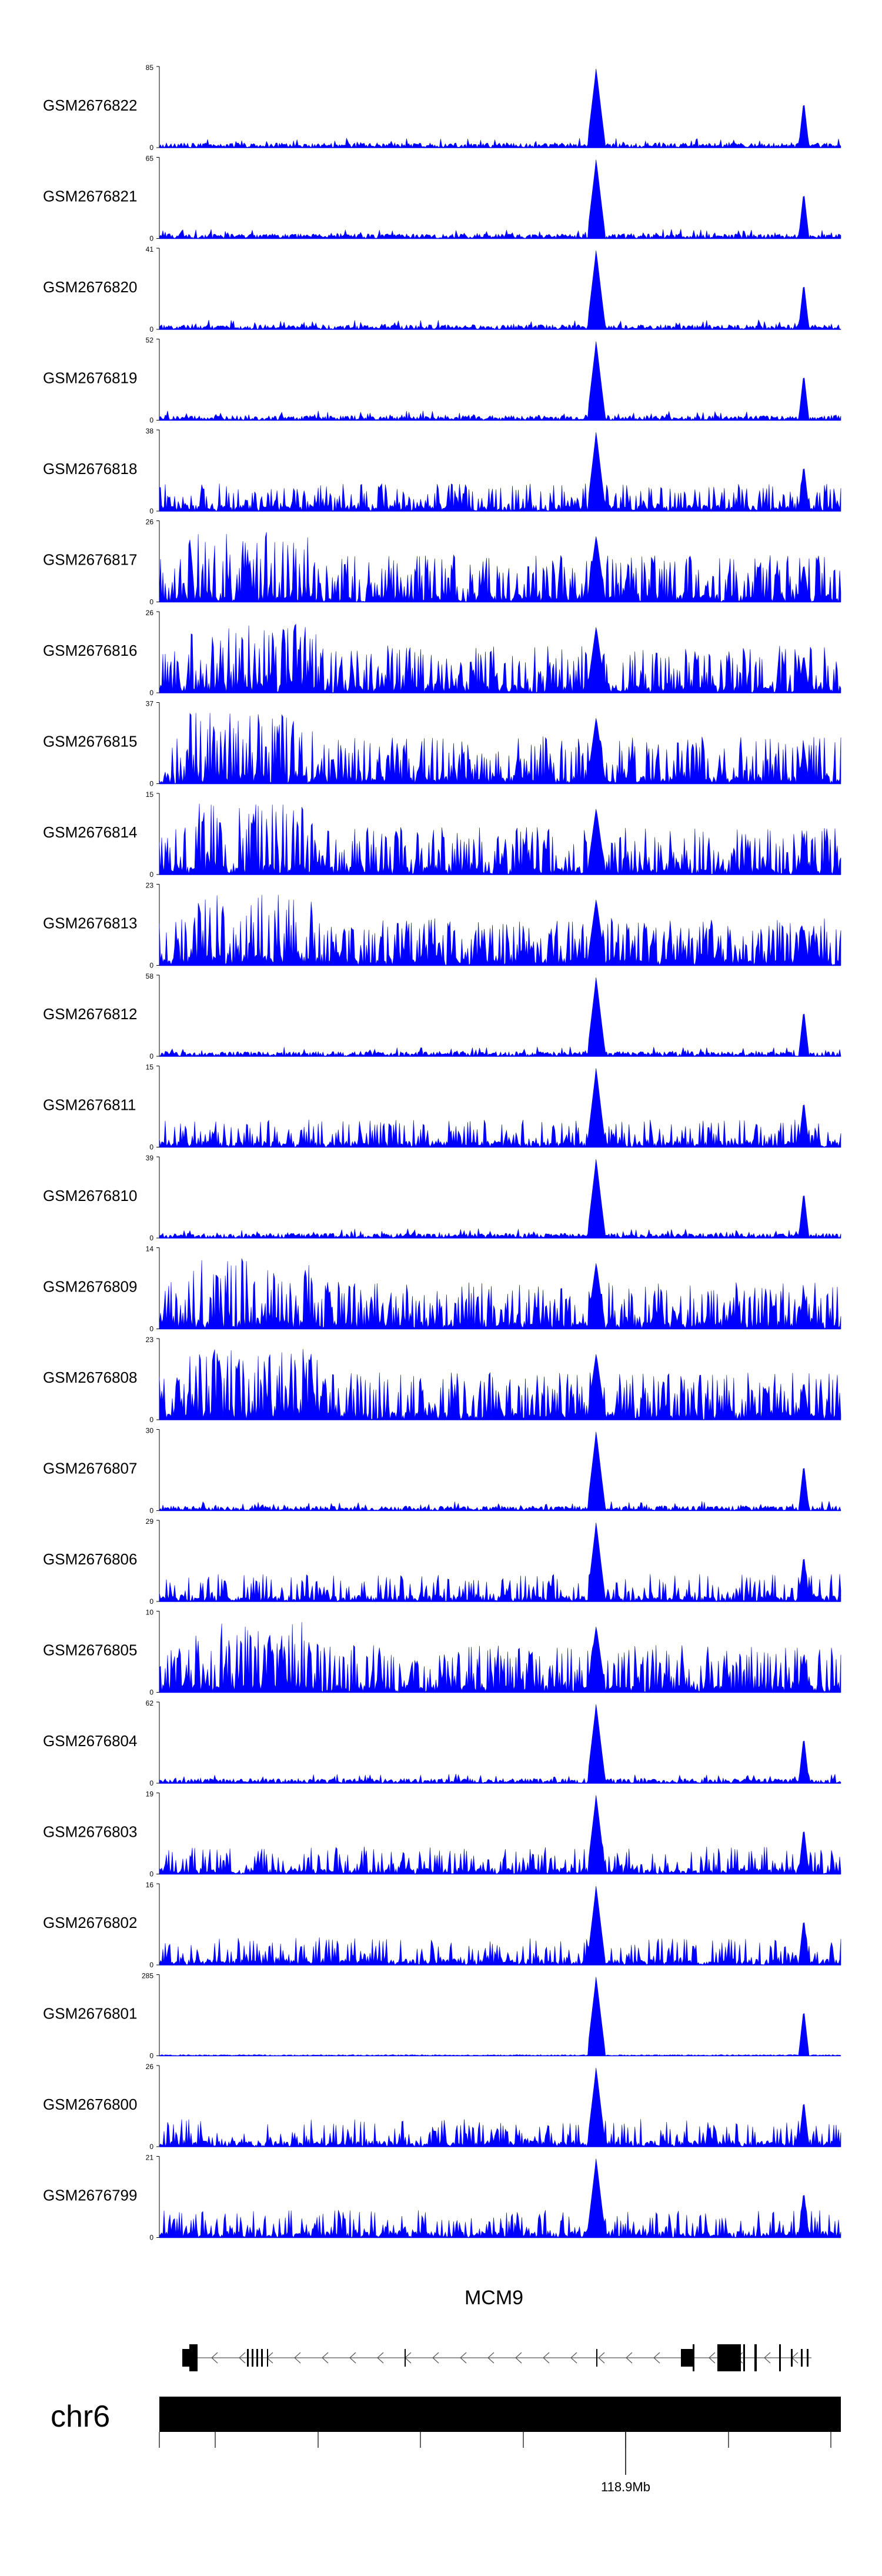 This screenshot has width=882, height=2576. What do you see at coordinates (442, 471) in the screenshot?
I see `track-GSM2676818: GSM2676818 38 0` at bounding box center [442, 471].